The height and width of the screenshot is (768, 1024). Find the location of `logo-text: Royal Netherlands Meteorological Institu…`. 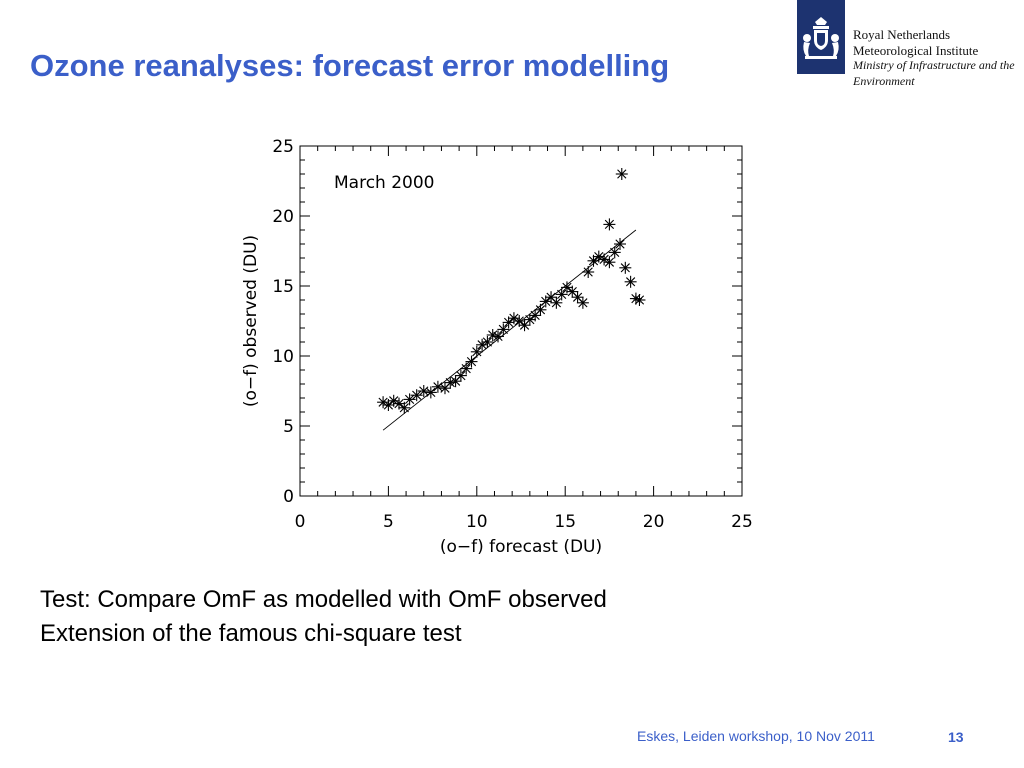

logo-text: Royal Netherlands Meteorological Institu… is located at coordinates (938, 58).